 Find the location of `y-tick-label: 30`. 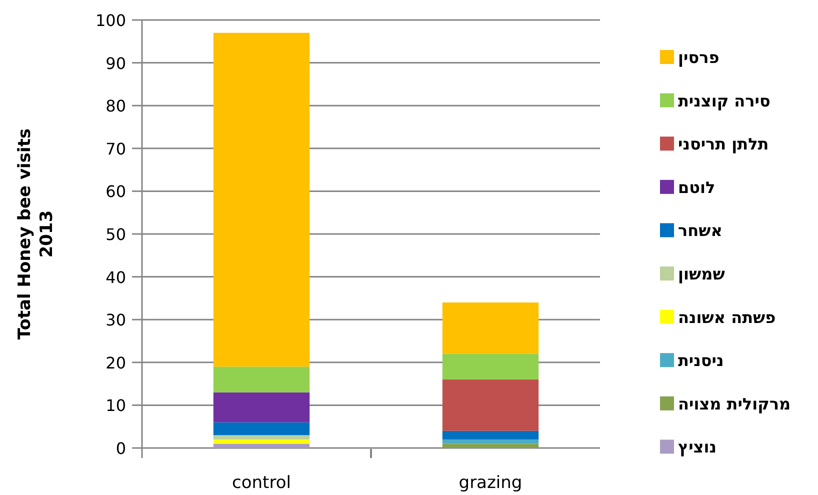

y-tick-label: 30 is located at coordinates (116, 320).